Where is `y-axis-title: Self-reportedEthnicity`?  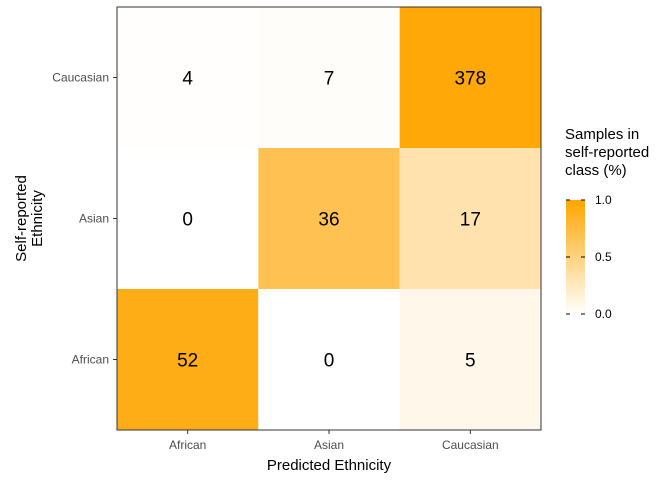
y-axis-title: Self-reportedEthnicity is located at coordinates (29, 218).